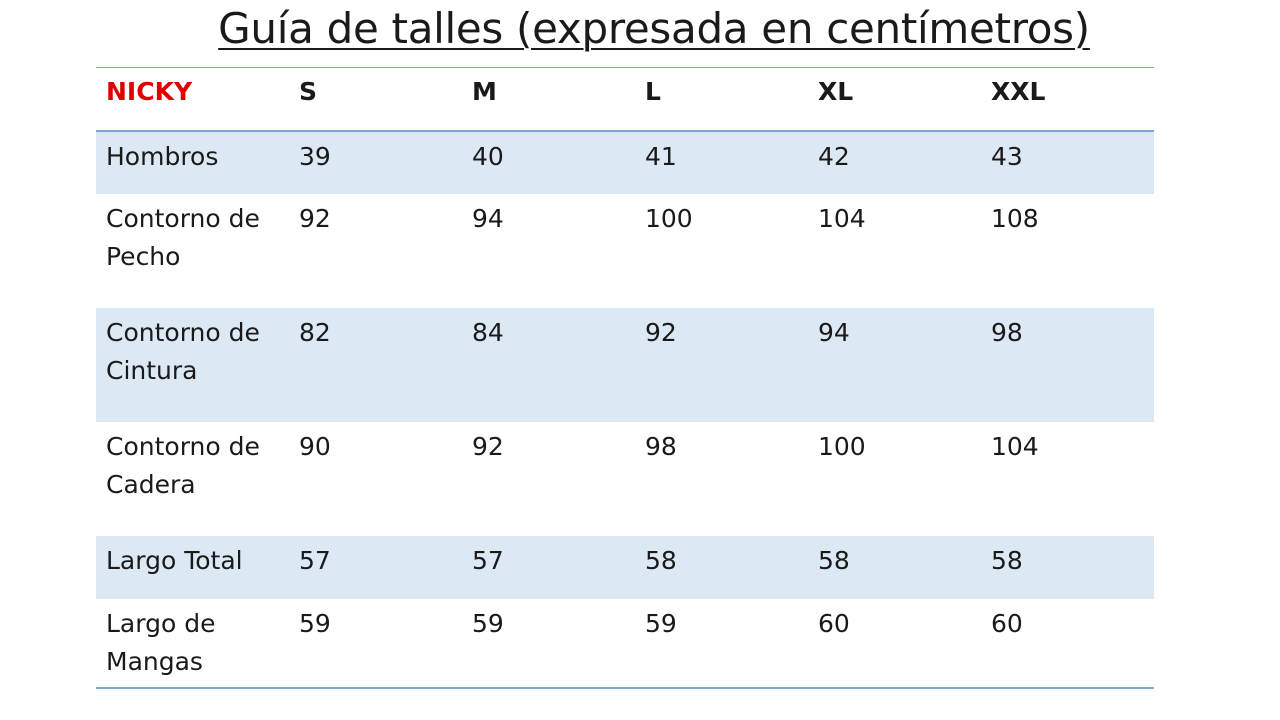  What do you see at coordinates (625, 643) in the screenshot?
I see `table-row-largo-mangas: Largo de Mangas 59 59 59 60 60` at bounding box center [625, 643].